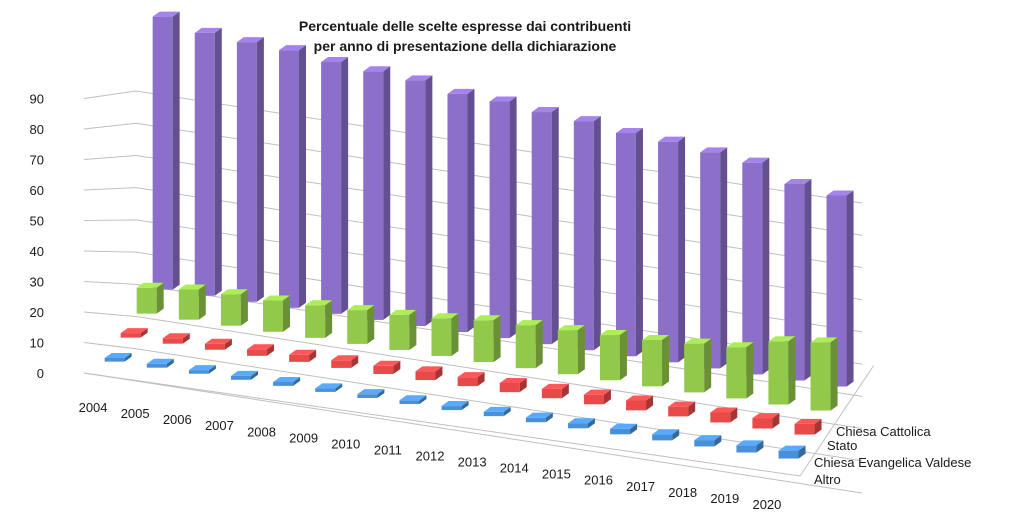  What do you see at coordinates (303, 437) in the screenshot?
I see `x-tick-label: 2009` at bounding box center [303, 437].